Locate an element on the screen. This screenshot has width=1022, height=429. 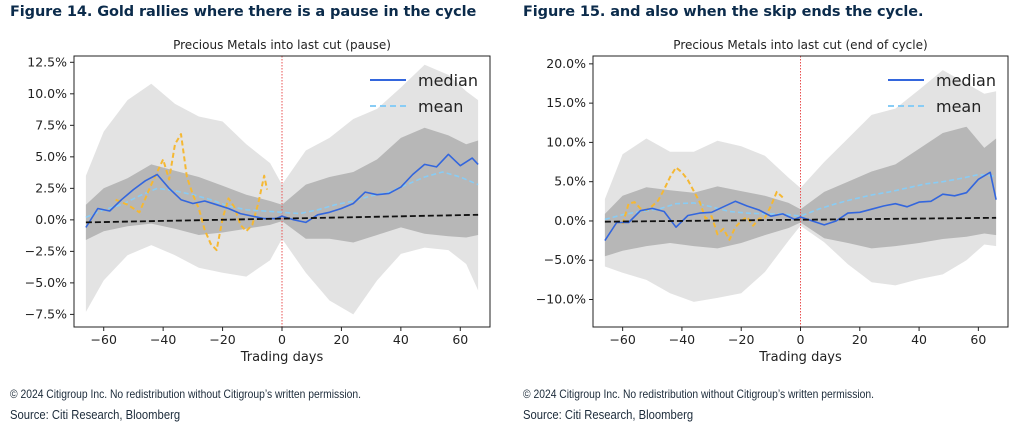
y-tick-label: 15.0% is located at coordinates (566, 102).